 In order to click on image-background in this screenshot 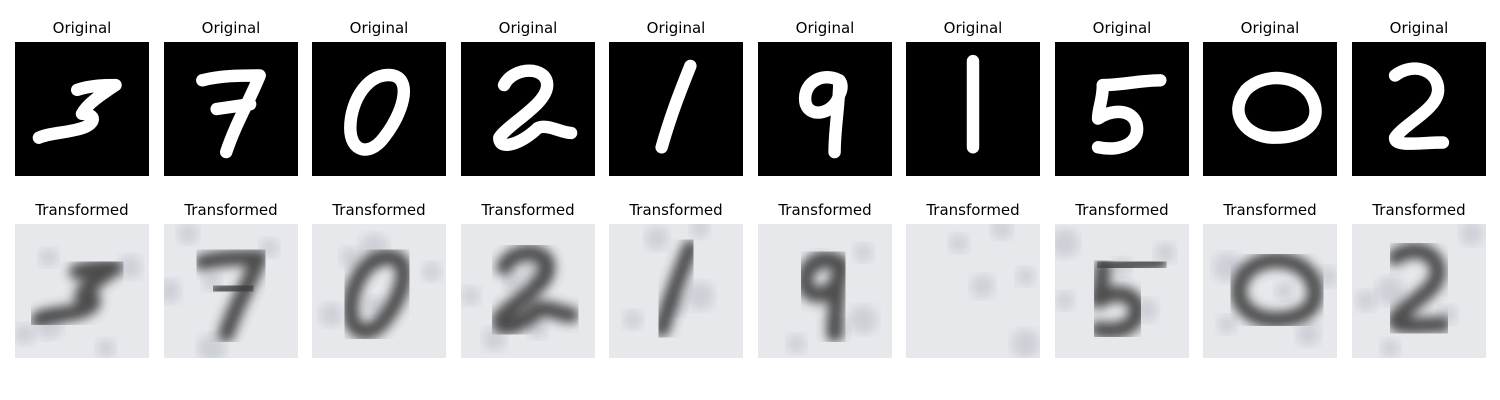, I will do `click(379, 109)`.